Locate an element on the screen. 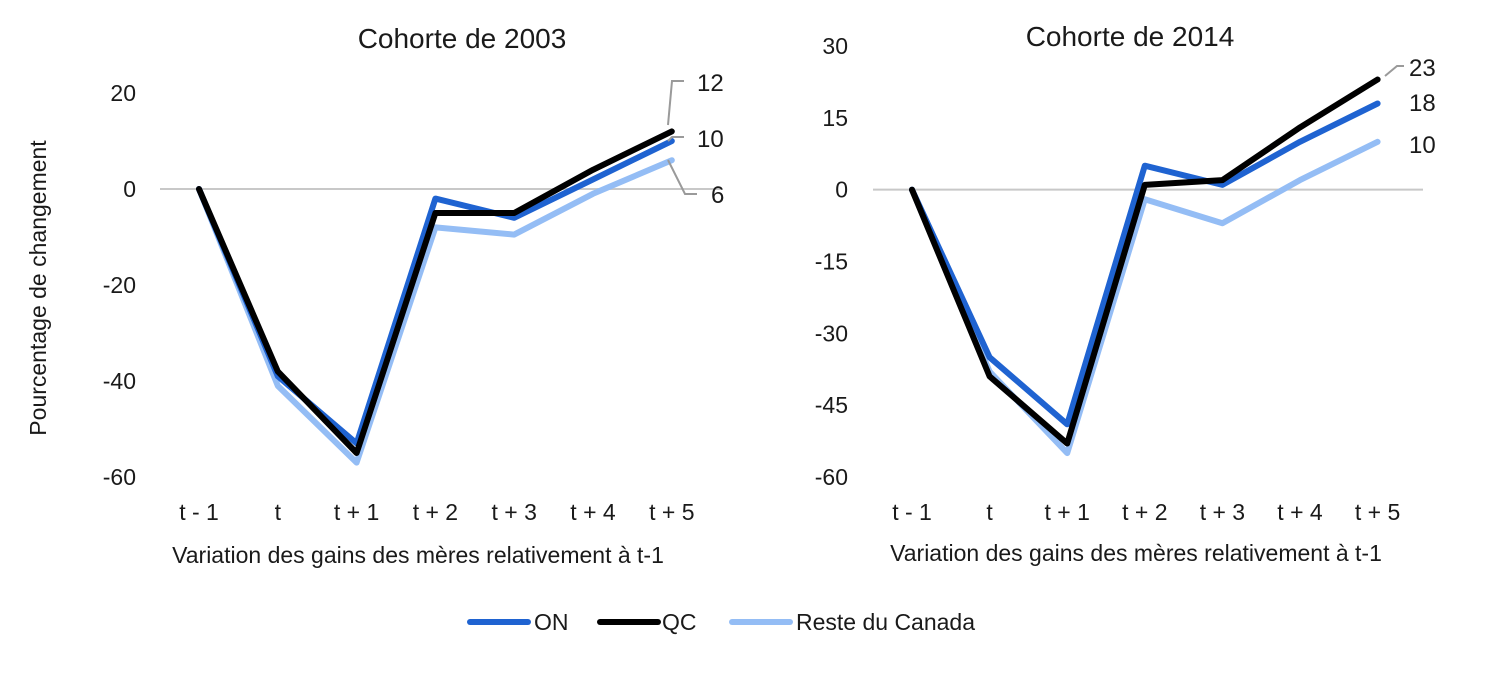 Image resolution: width=1486 pixels, height=675 pixels. y-tick-label: -45 is located at coordinates (831, 405).